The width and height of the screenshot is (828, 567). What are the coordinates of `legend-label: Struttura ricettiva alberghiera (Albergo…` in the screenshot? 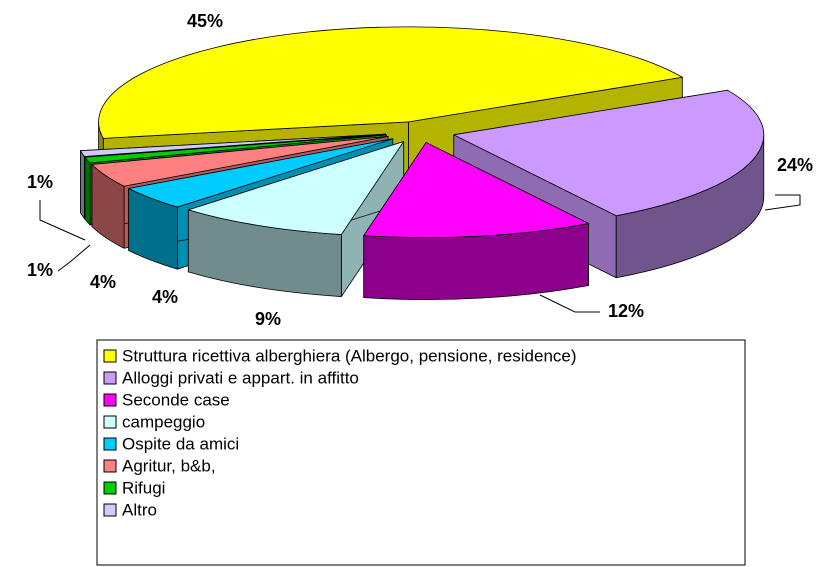 It's located at (349, 355).